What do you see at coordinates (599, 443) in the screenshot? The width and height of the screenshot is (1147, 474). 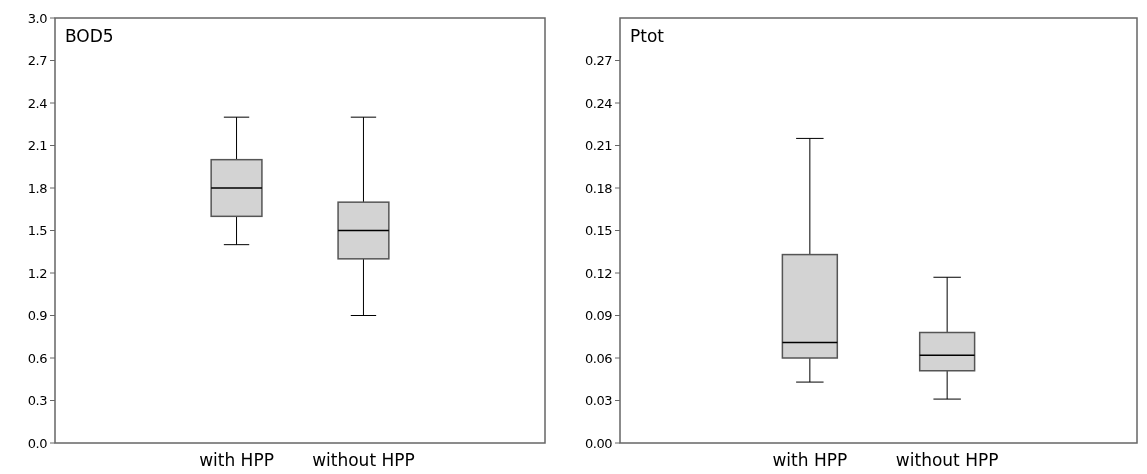 I see `y-tick-label: 0.00` at bounding box center [599, 443].